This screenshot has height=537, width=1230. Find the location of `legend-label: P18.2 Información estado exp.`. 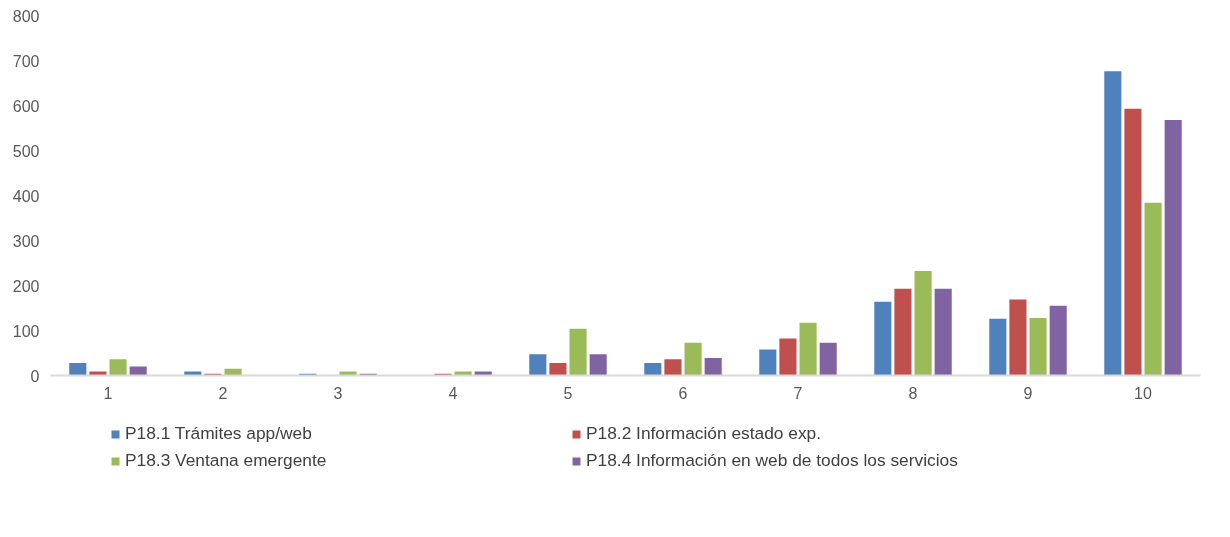

legend-label: P18.2 Información estado exp. is located at coordinates (704, 433).